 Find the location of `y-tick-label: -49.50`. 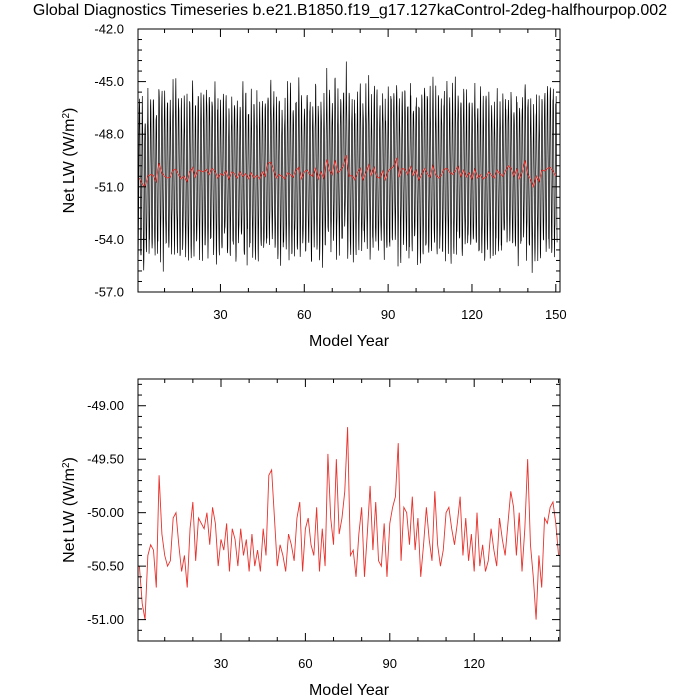

y-tick-label: -49.50 is located at coordinates (105, 459).